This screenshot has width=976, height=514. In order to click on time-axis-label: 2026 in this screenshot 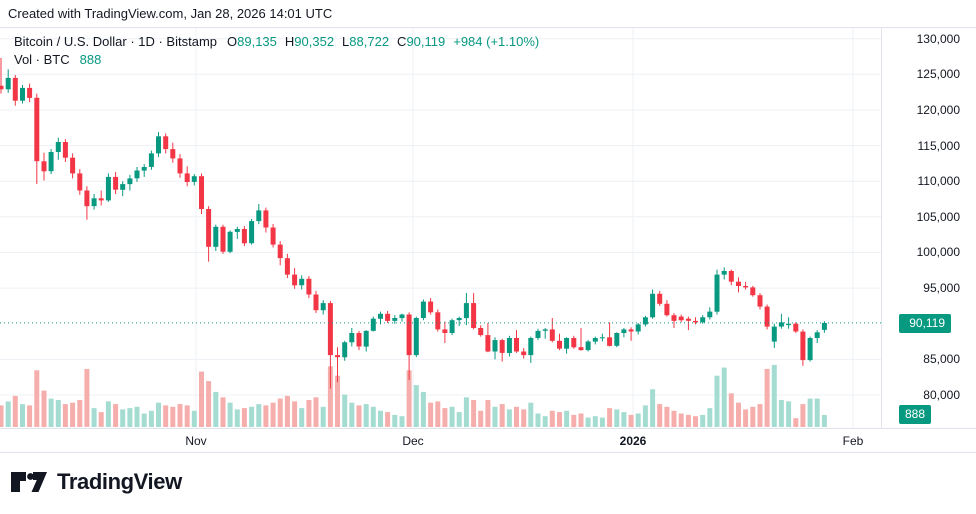, I will do `click(633, 441)`.